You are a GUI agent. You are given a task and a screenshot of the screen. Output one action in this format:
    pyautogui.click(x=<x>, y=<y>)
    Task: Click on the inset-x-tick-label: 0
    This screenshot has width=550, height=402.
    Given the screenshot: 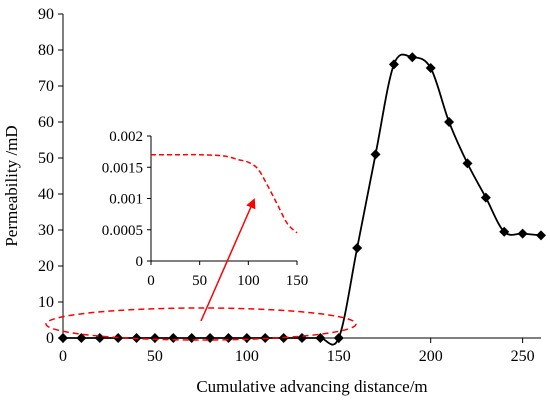 What is the action you would take?
    pyautogui.click(x=151, y=281)
    